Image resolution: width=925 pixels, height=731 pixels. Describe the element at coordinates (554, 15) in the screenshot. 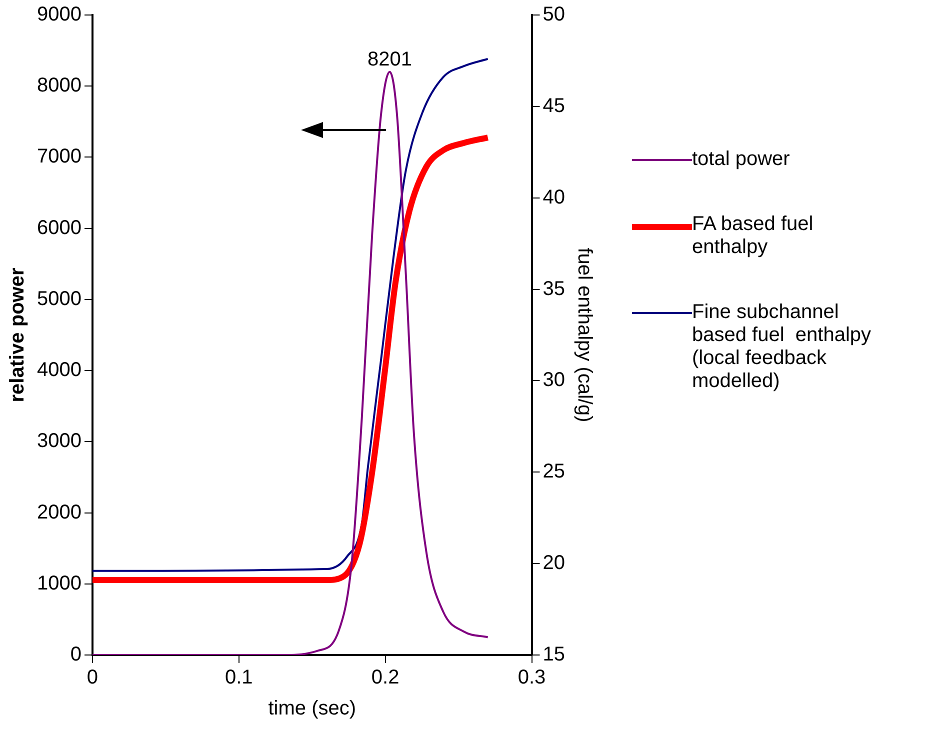

I see `y2-tick-label: 50` at that location.